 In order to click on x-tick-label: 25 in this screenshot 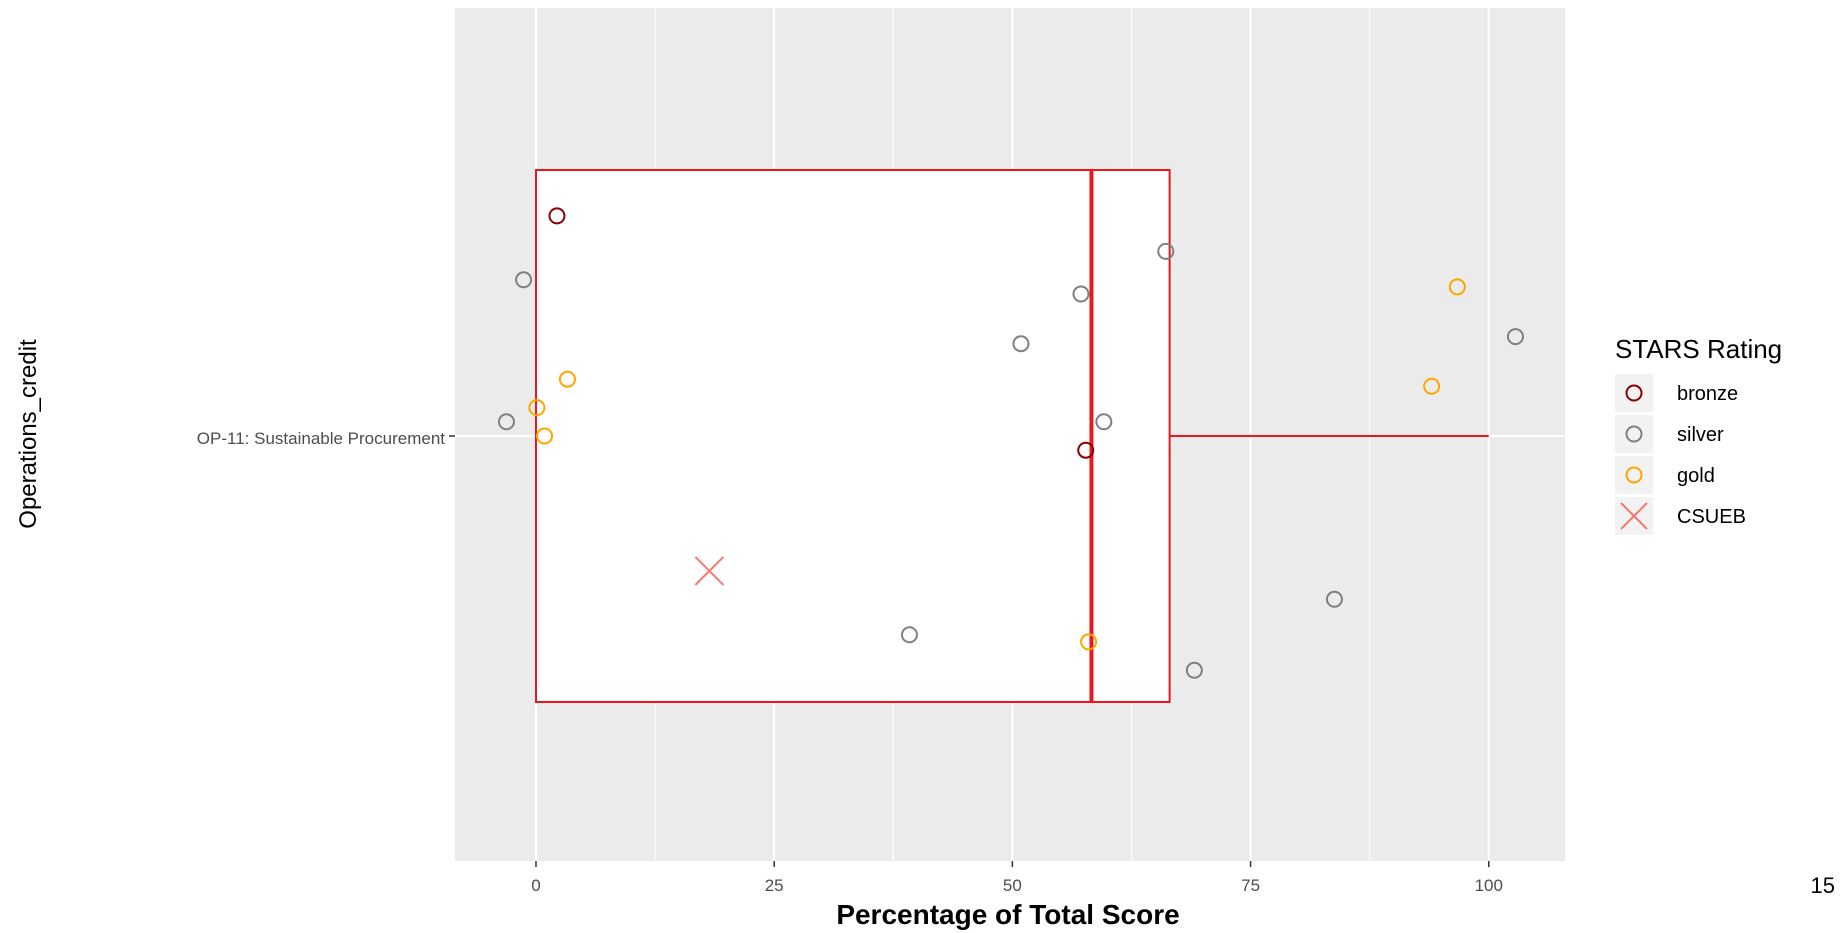, I will do `click(774, 885)`.